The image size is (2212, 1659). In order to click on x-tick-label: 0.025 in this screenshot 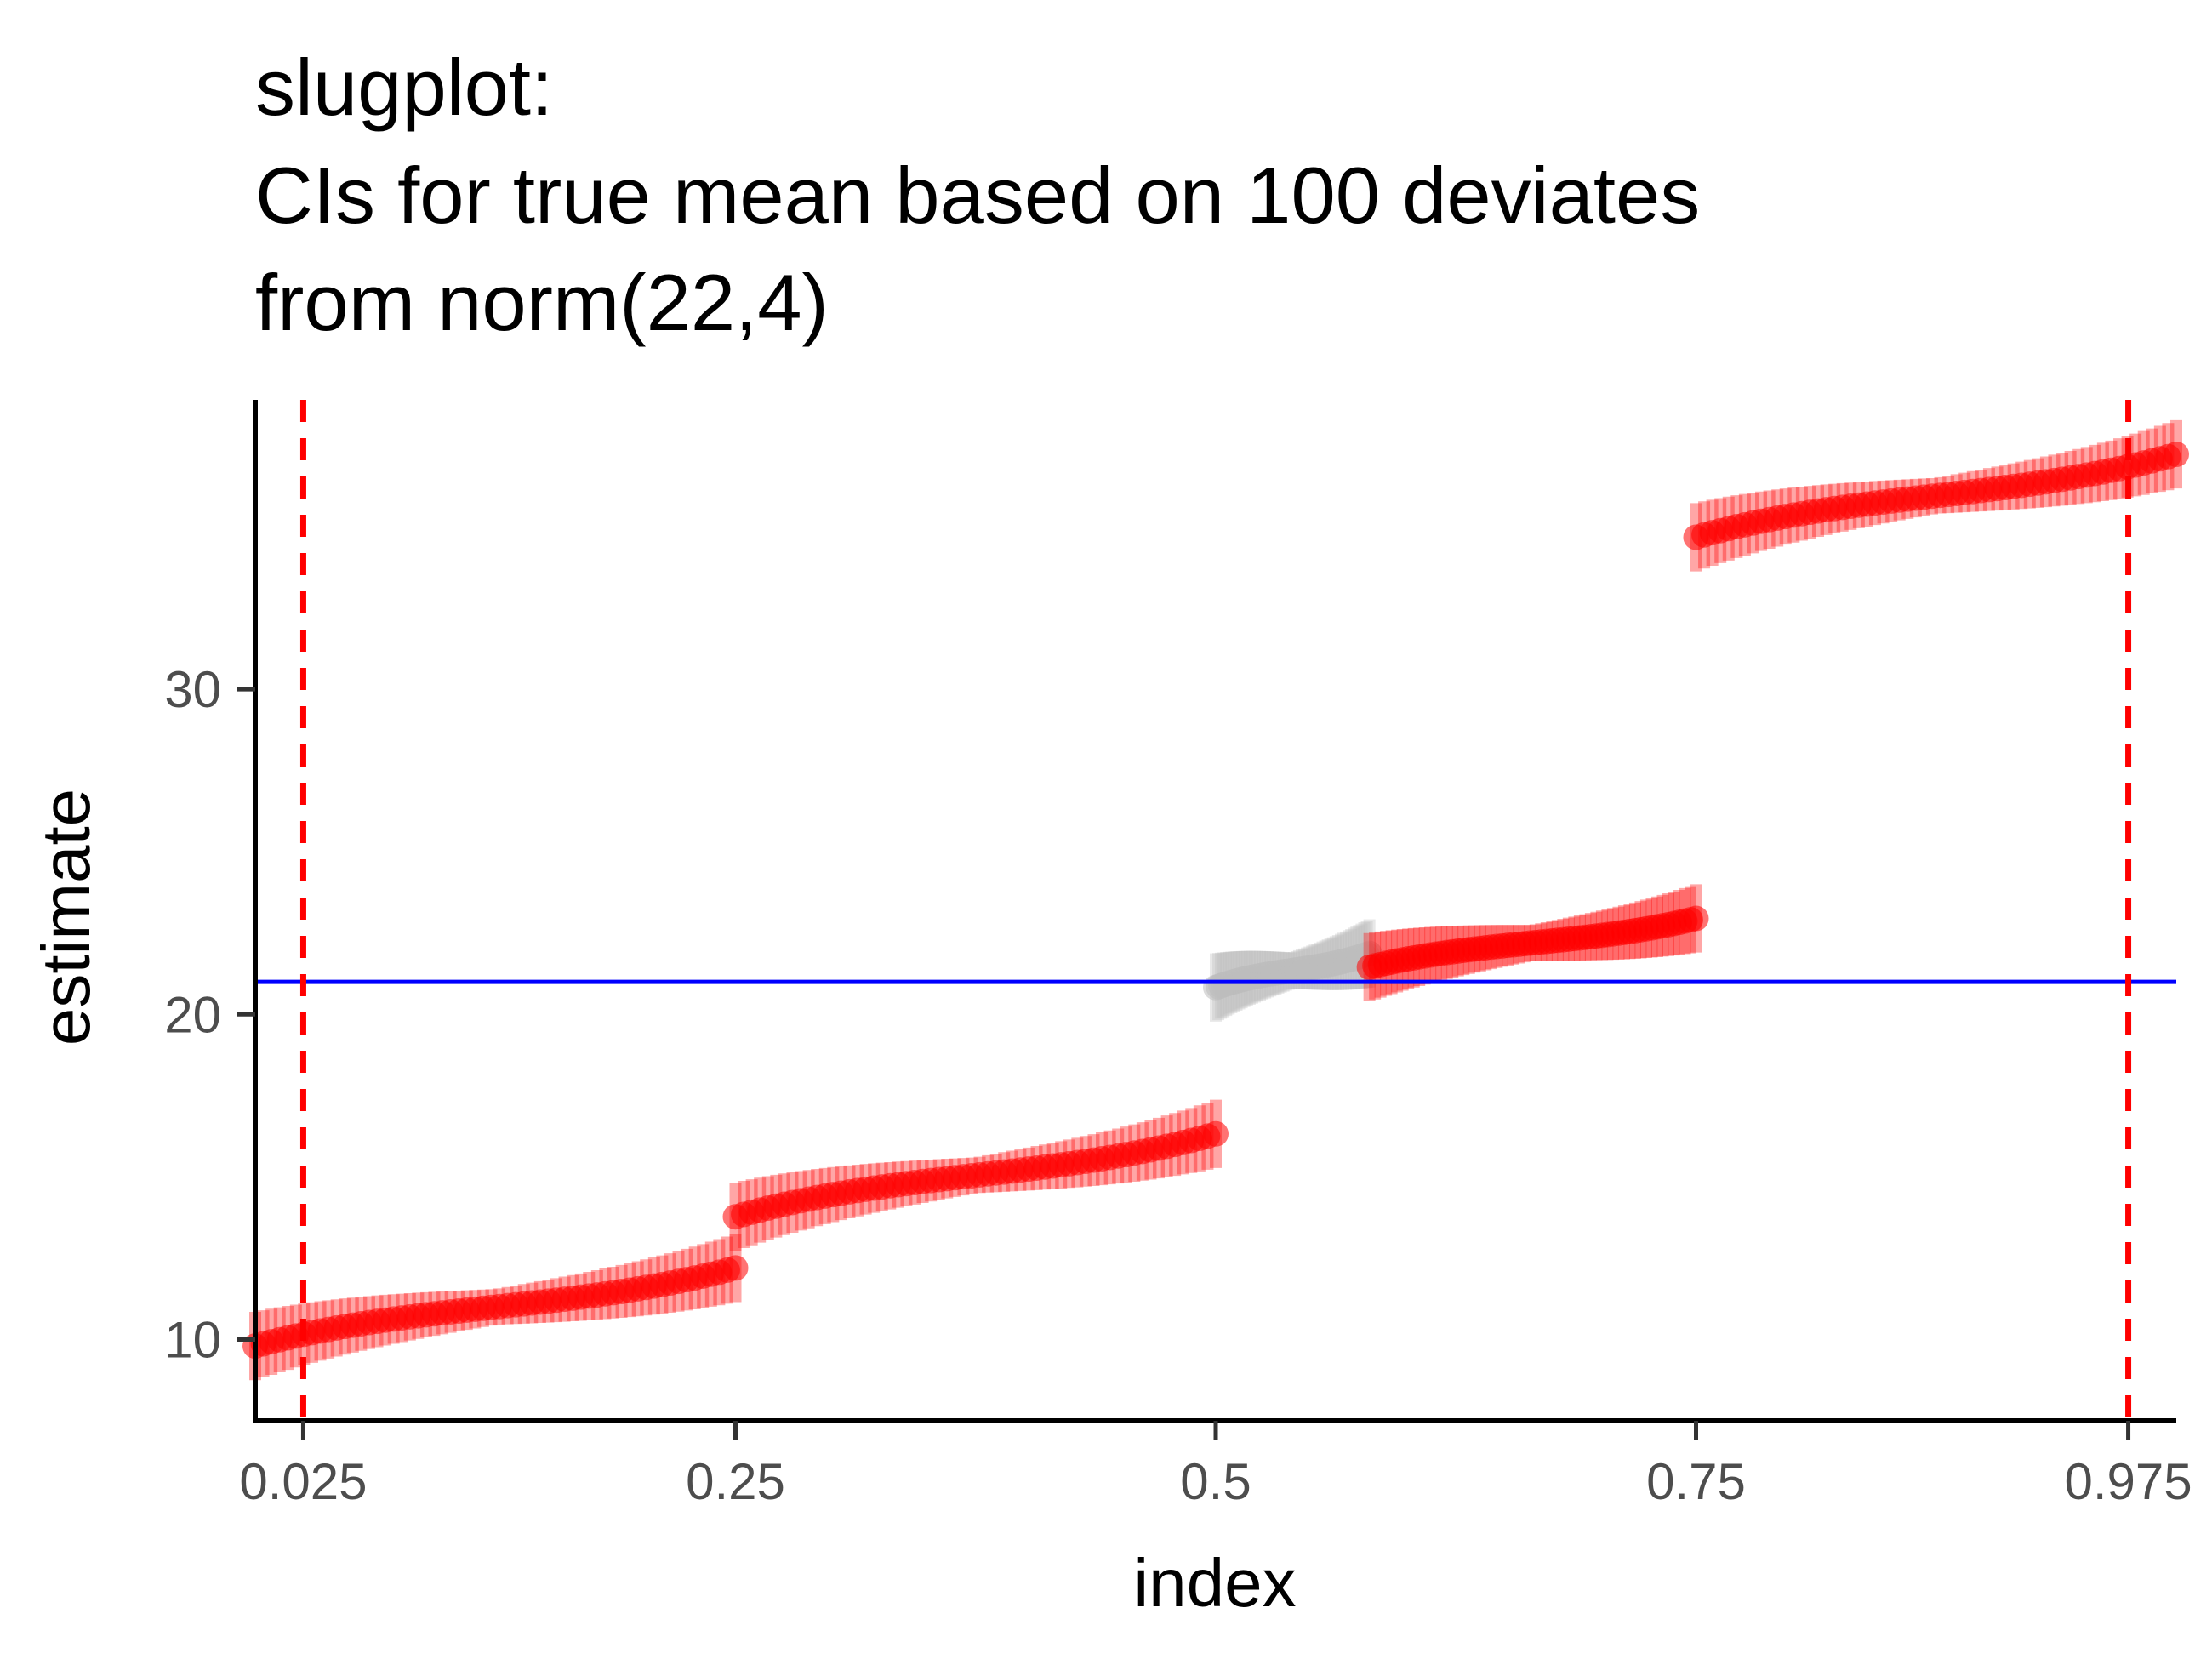, I will do `click(303, 1481)`.